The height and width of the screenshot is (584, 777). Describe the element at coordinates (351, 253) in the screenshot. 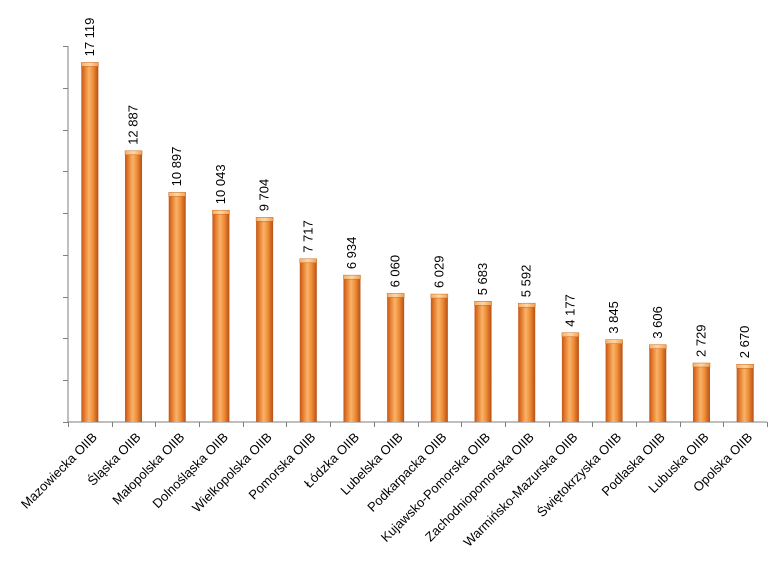

I see `data-label: 6 934` at that location.